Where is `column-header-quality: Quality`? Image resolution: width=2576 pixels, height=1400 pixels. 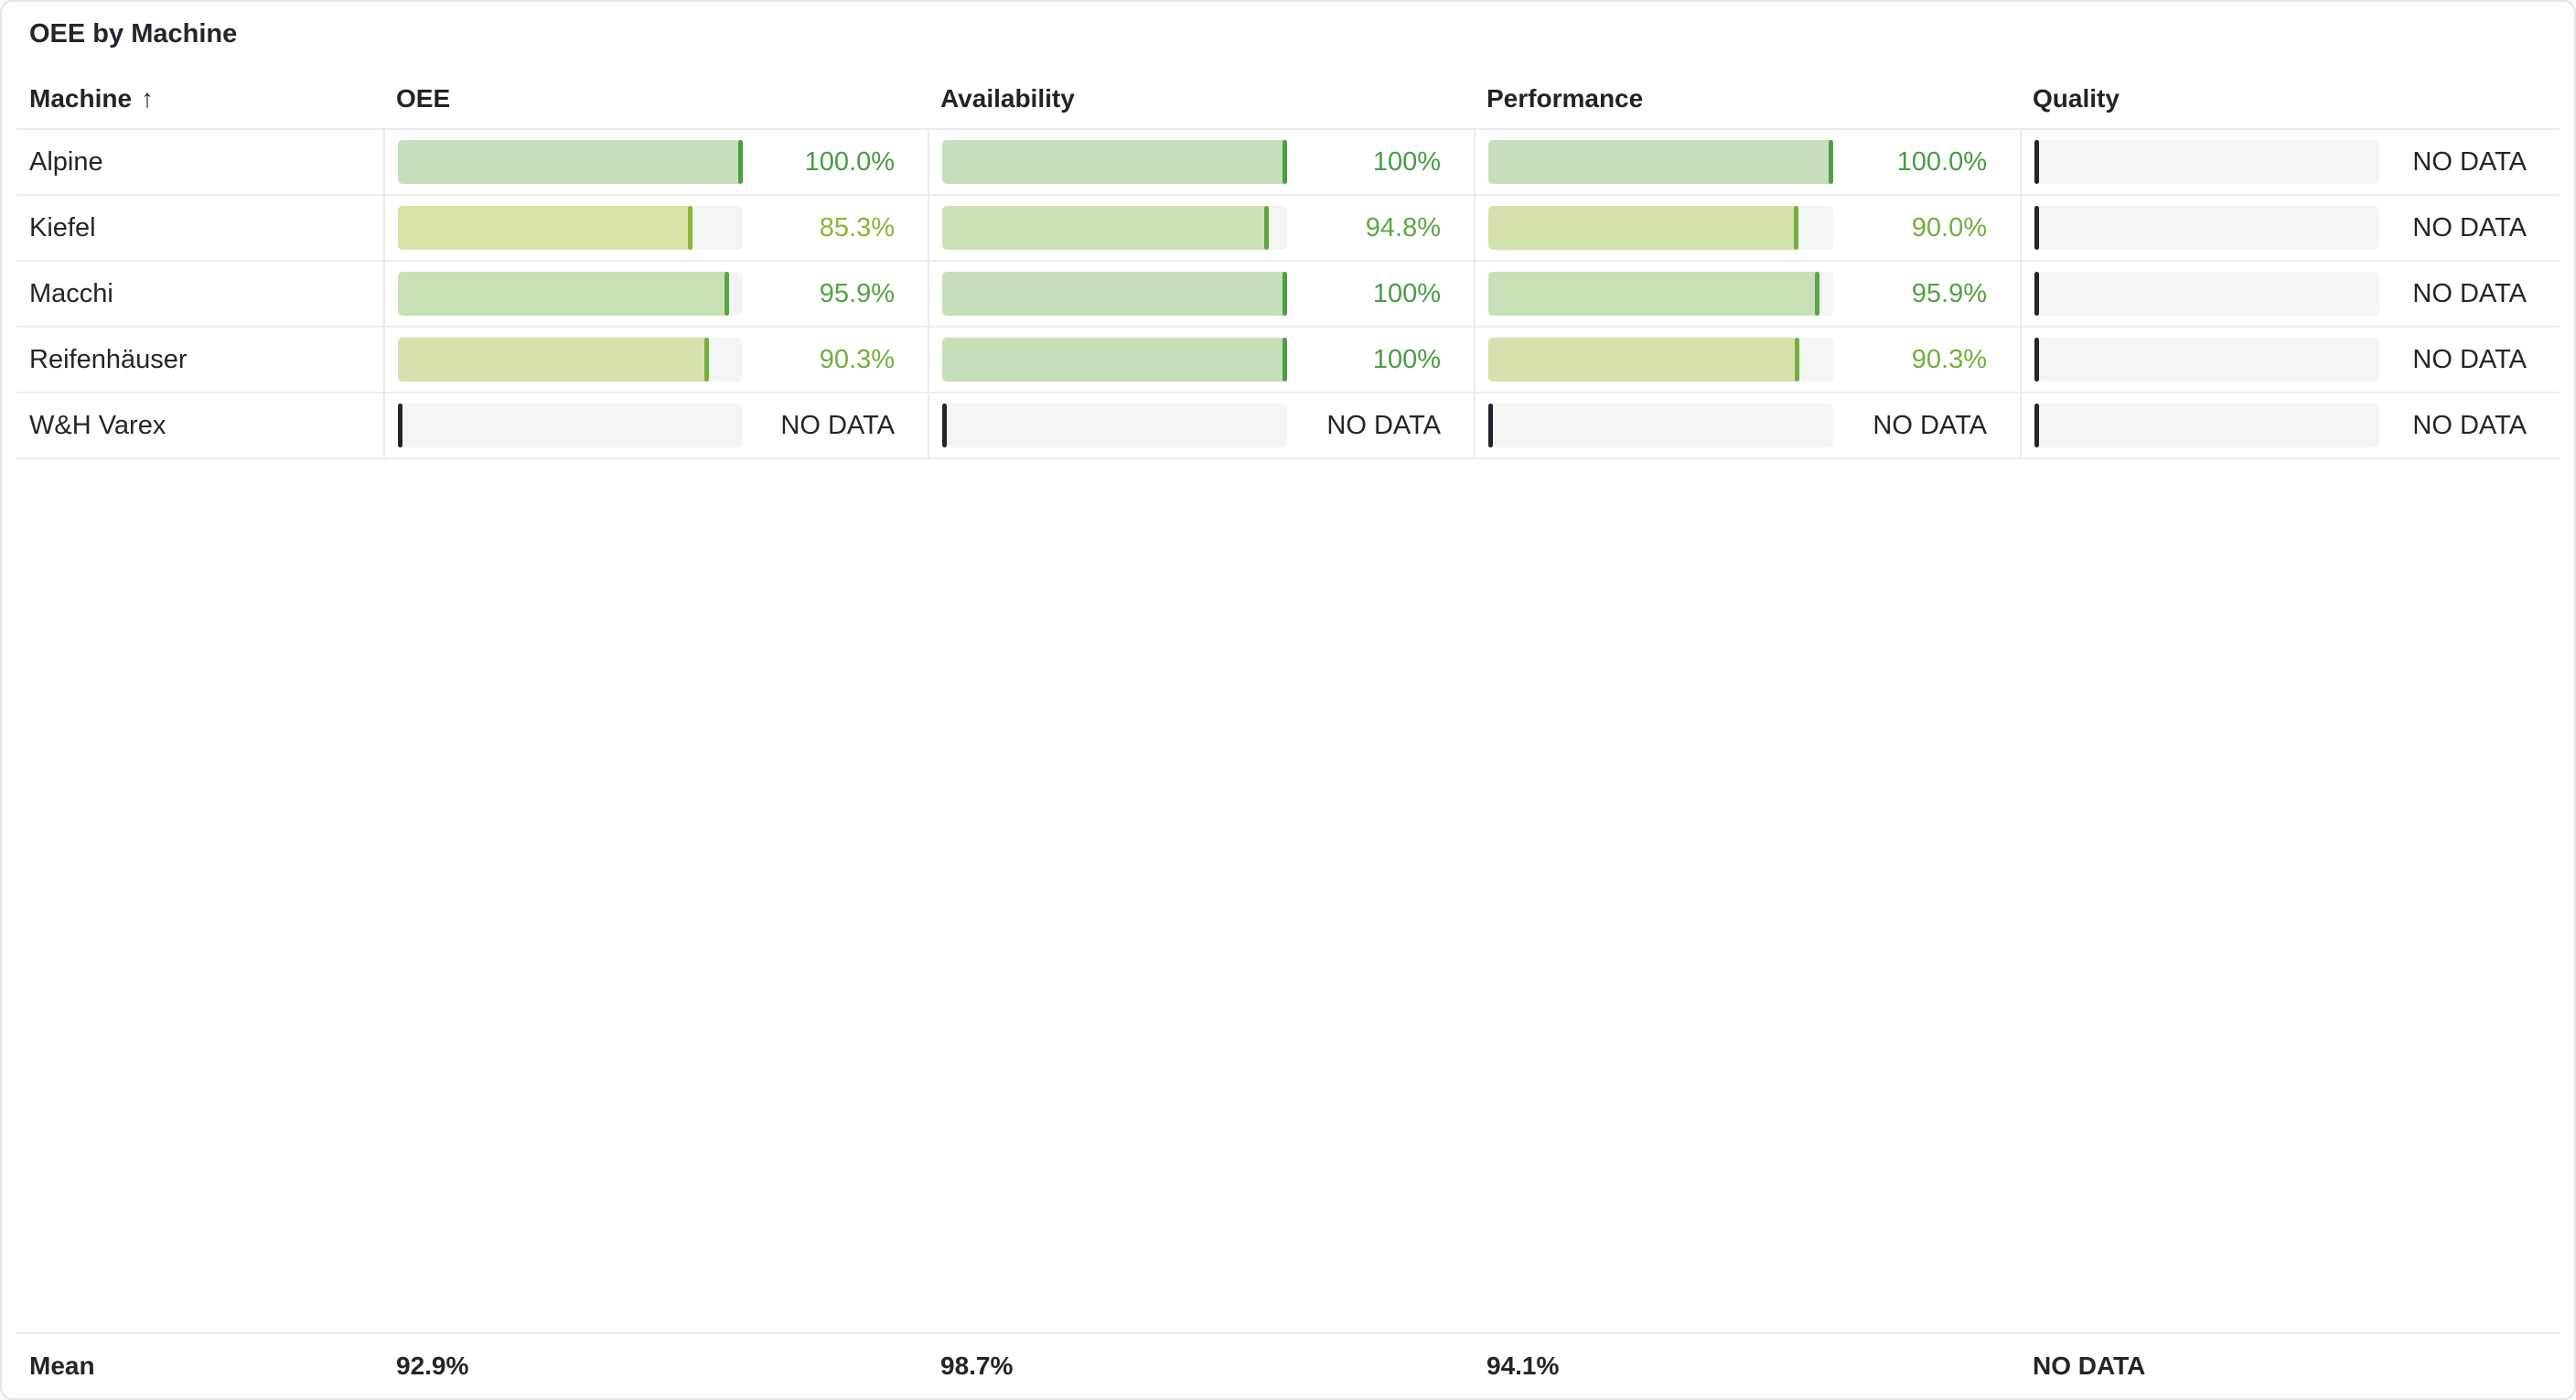
column-header-quality: Quality is located at coordinates (2290, 106).